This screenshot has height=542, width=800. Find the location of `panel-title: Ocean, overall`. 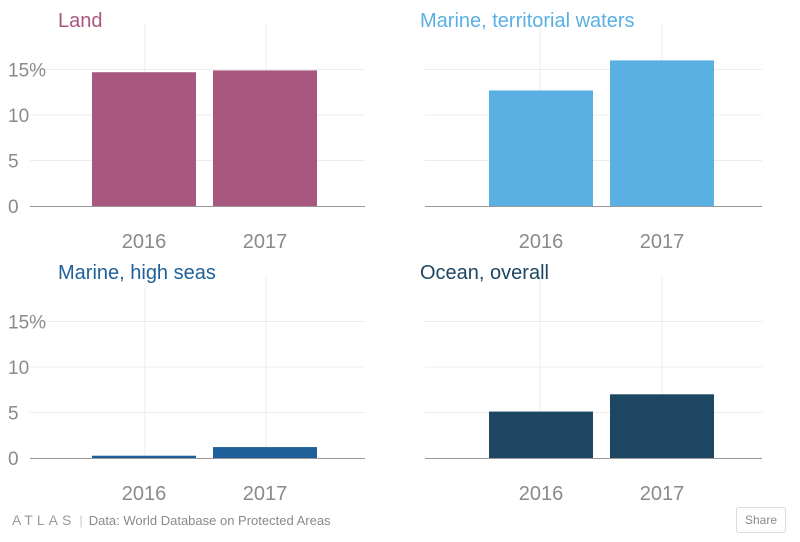

panel-title: Ocean, overall is located at coordinates (484, 273).